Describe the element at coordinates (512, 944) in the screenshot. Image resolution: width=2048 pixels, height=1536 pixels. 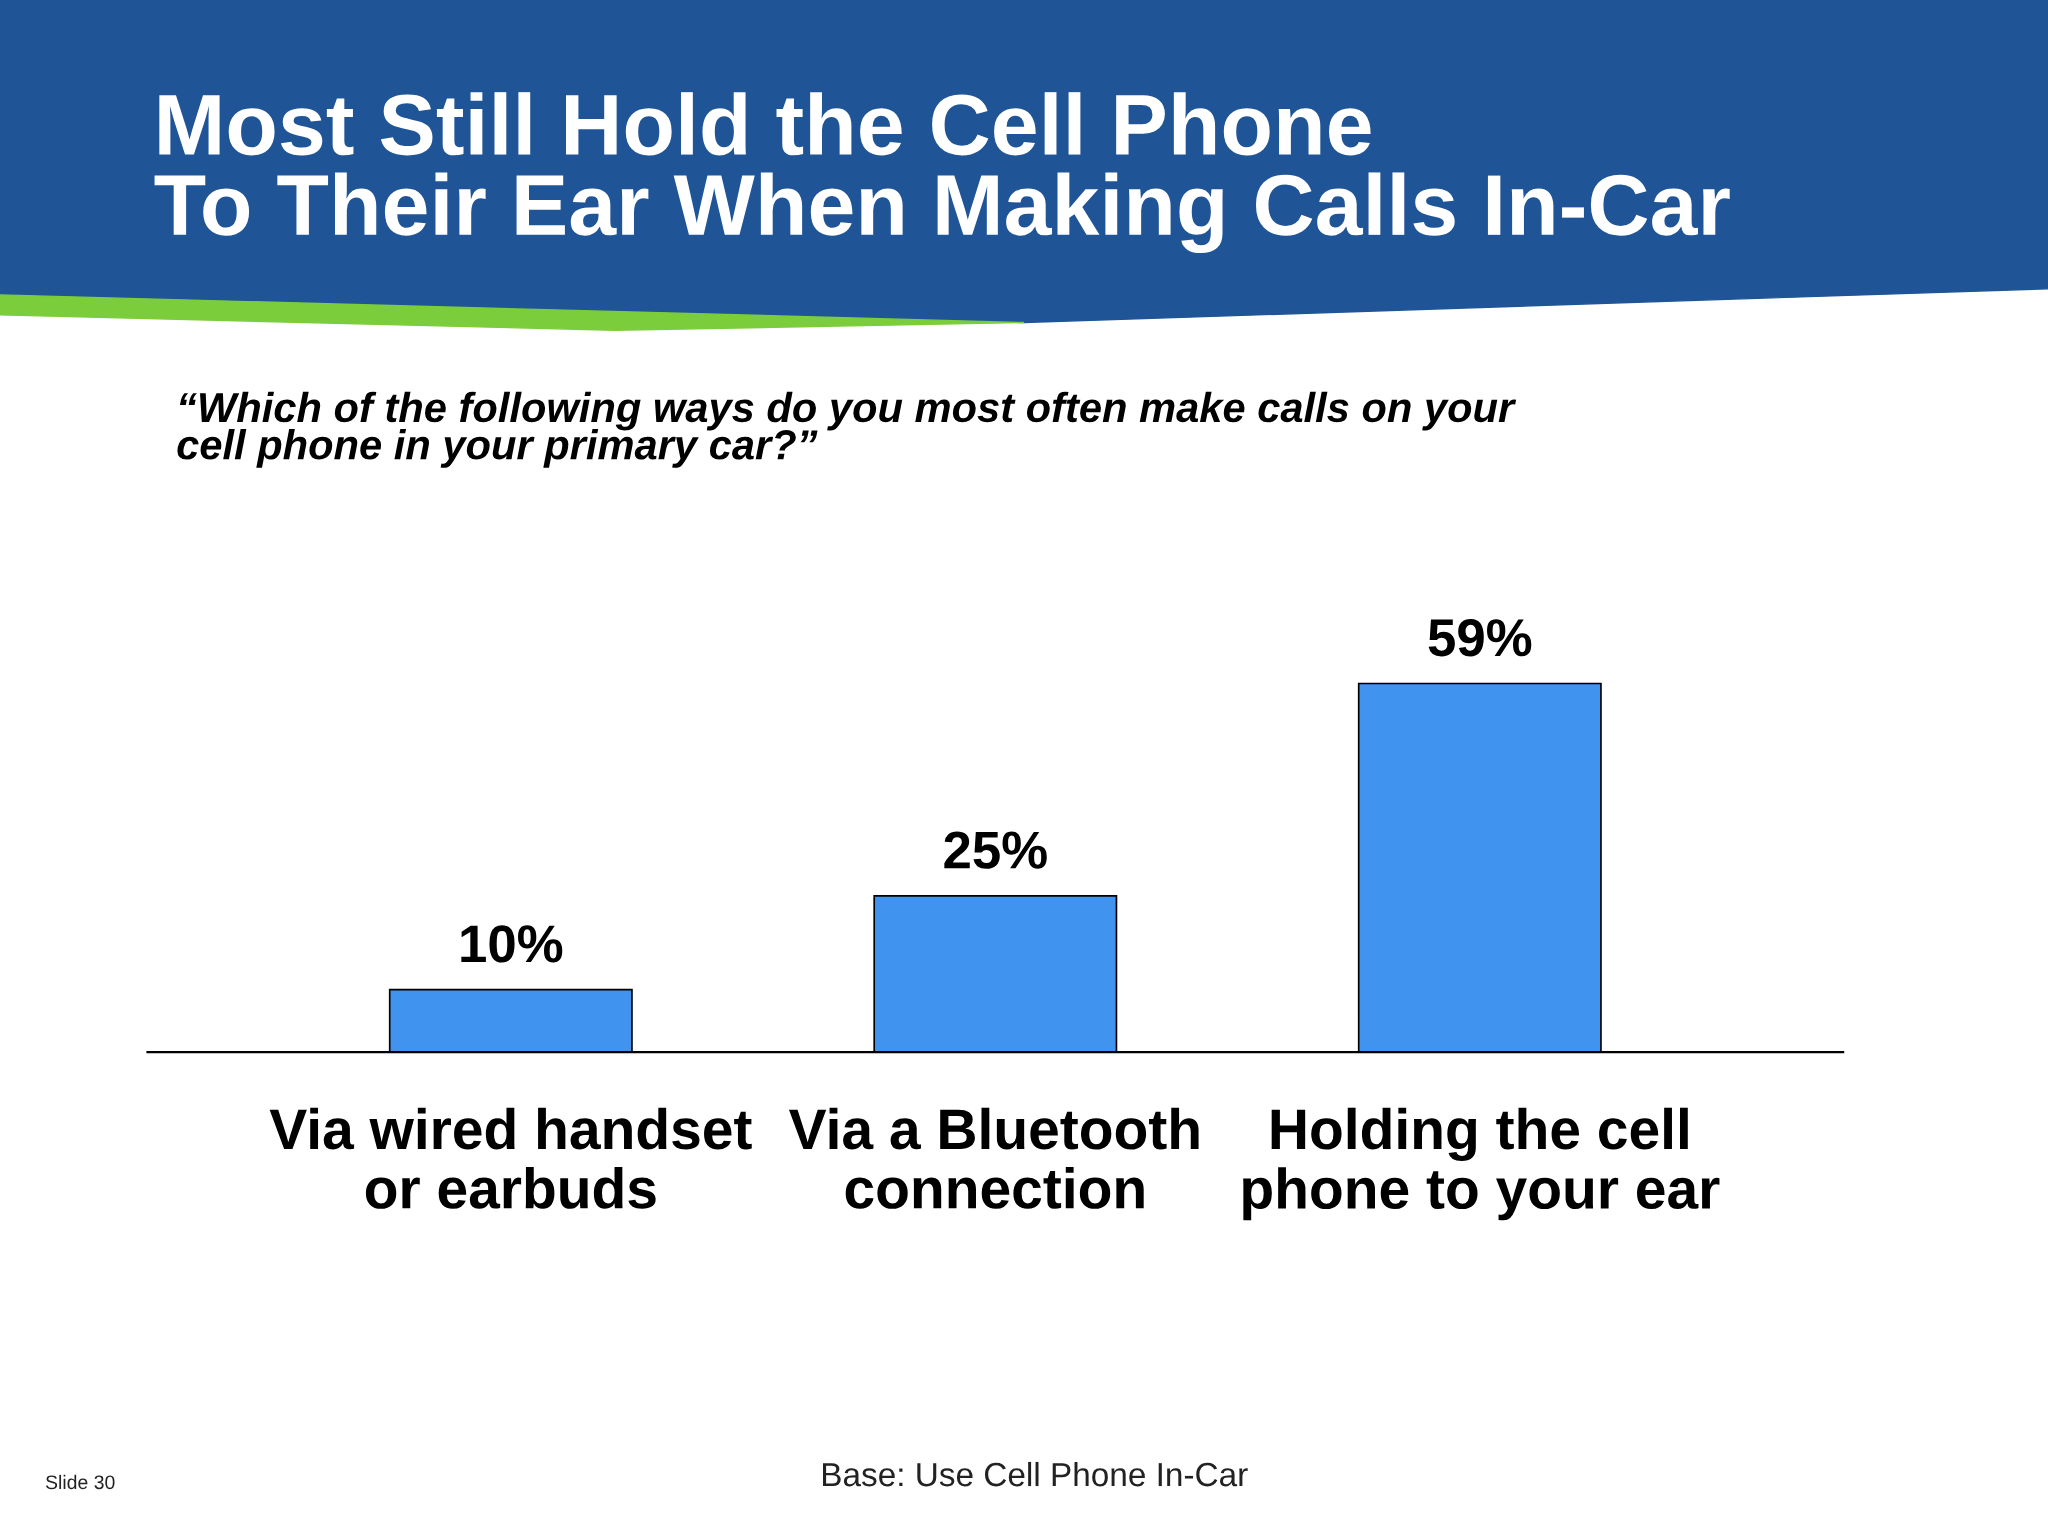
I see `data-label: 10%` at that location.